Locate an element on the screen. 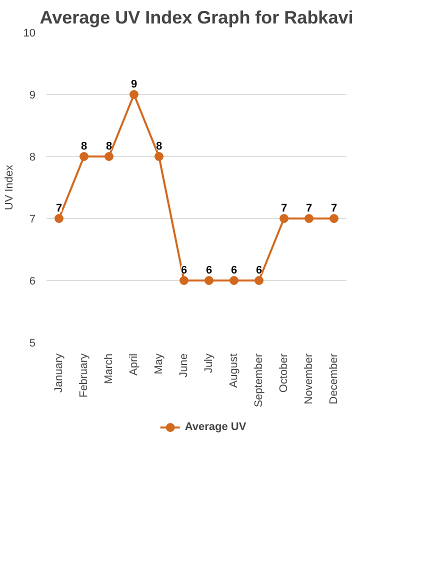 The height and width of the screenshot is (574, 428). x-tick-label: April is located at coordinates (134, 364).